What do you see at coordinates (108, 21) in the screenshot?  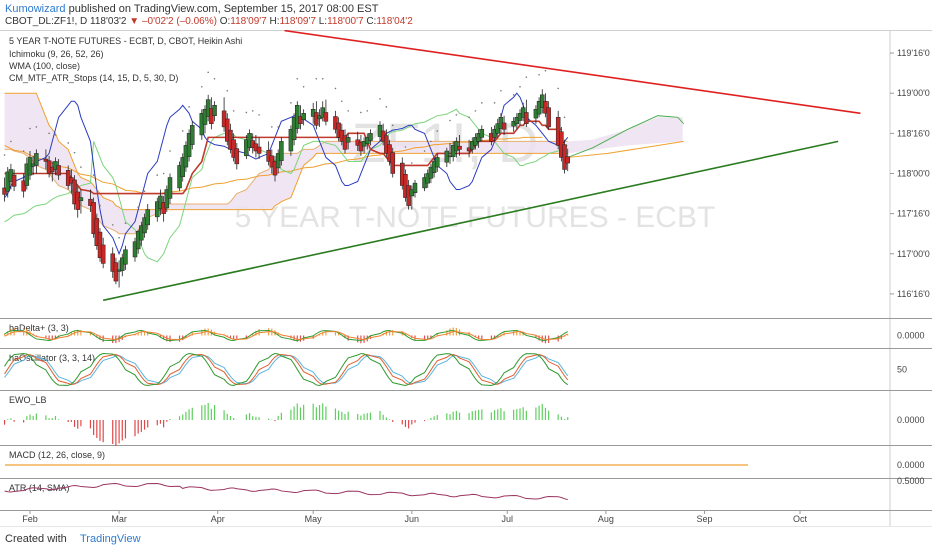 I see `last-price: 118'03'2` at bounding box center [108, 21].